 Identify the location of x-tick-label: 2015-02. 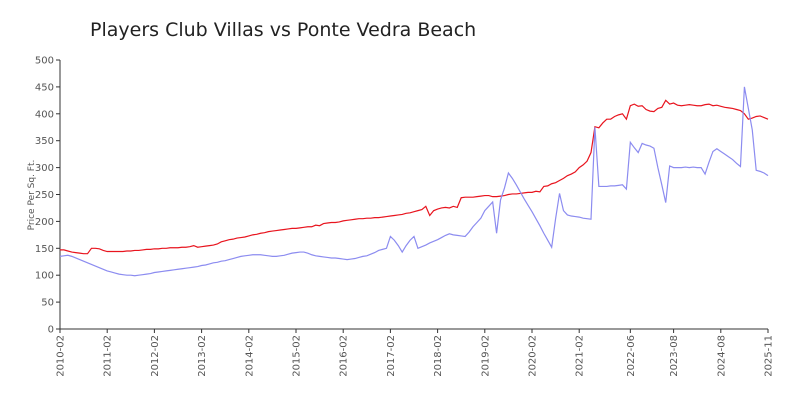
(297, 356).